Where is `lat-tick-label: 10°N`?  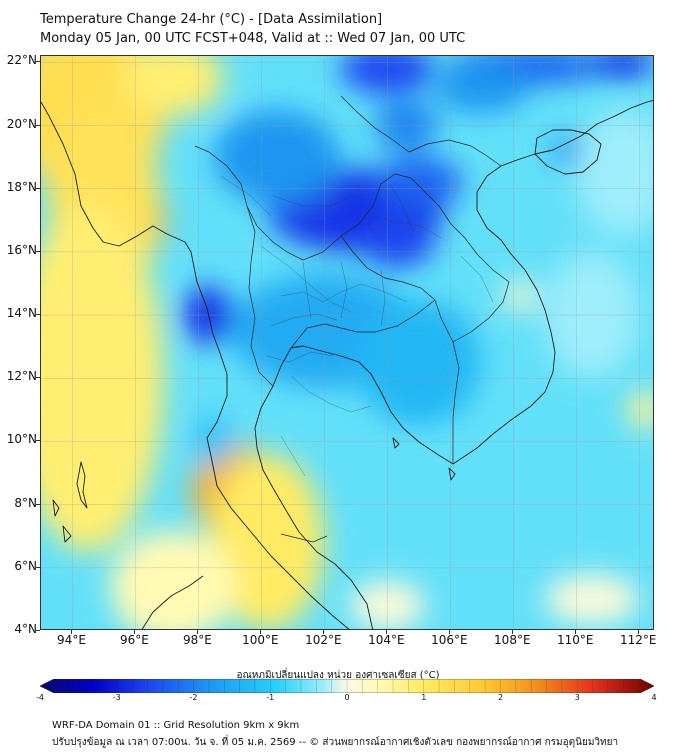
lat-tick-label: 10°N is located at coordinates (21, 439).